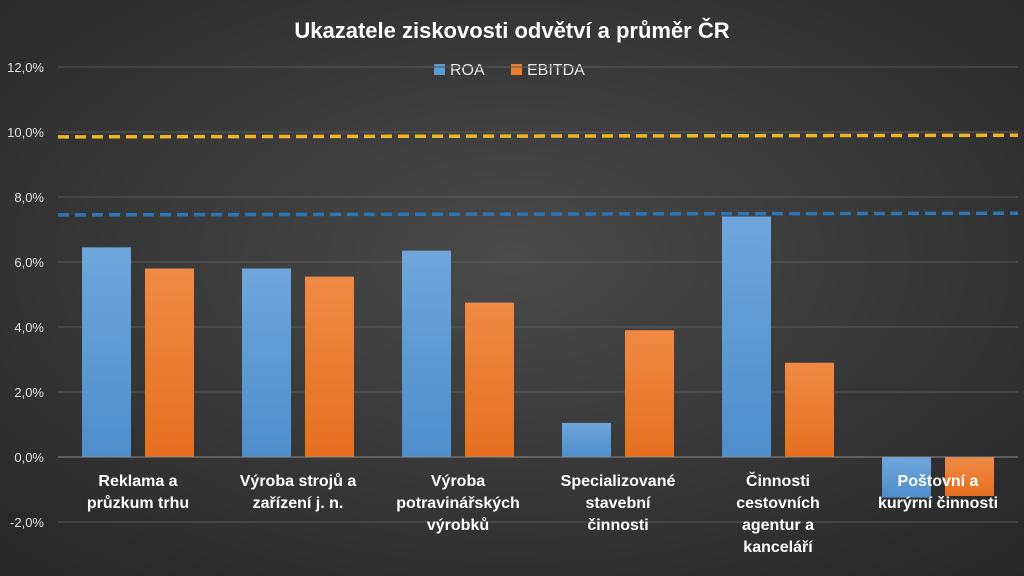 This screenshot has height=576, width=1024. What do you see at coordinates (467, 70) in the screenshot?
I see `legend-label-roa: ROA` at bounding box center [467, 70].